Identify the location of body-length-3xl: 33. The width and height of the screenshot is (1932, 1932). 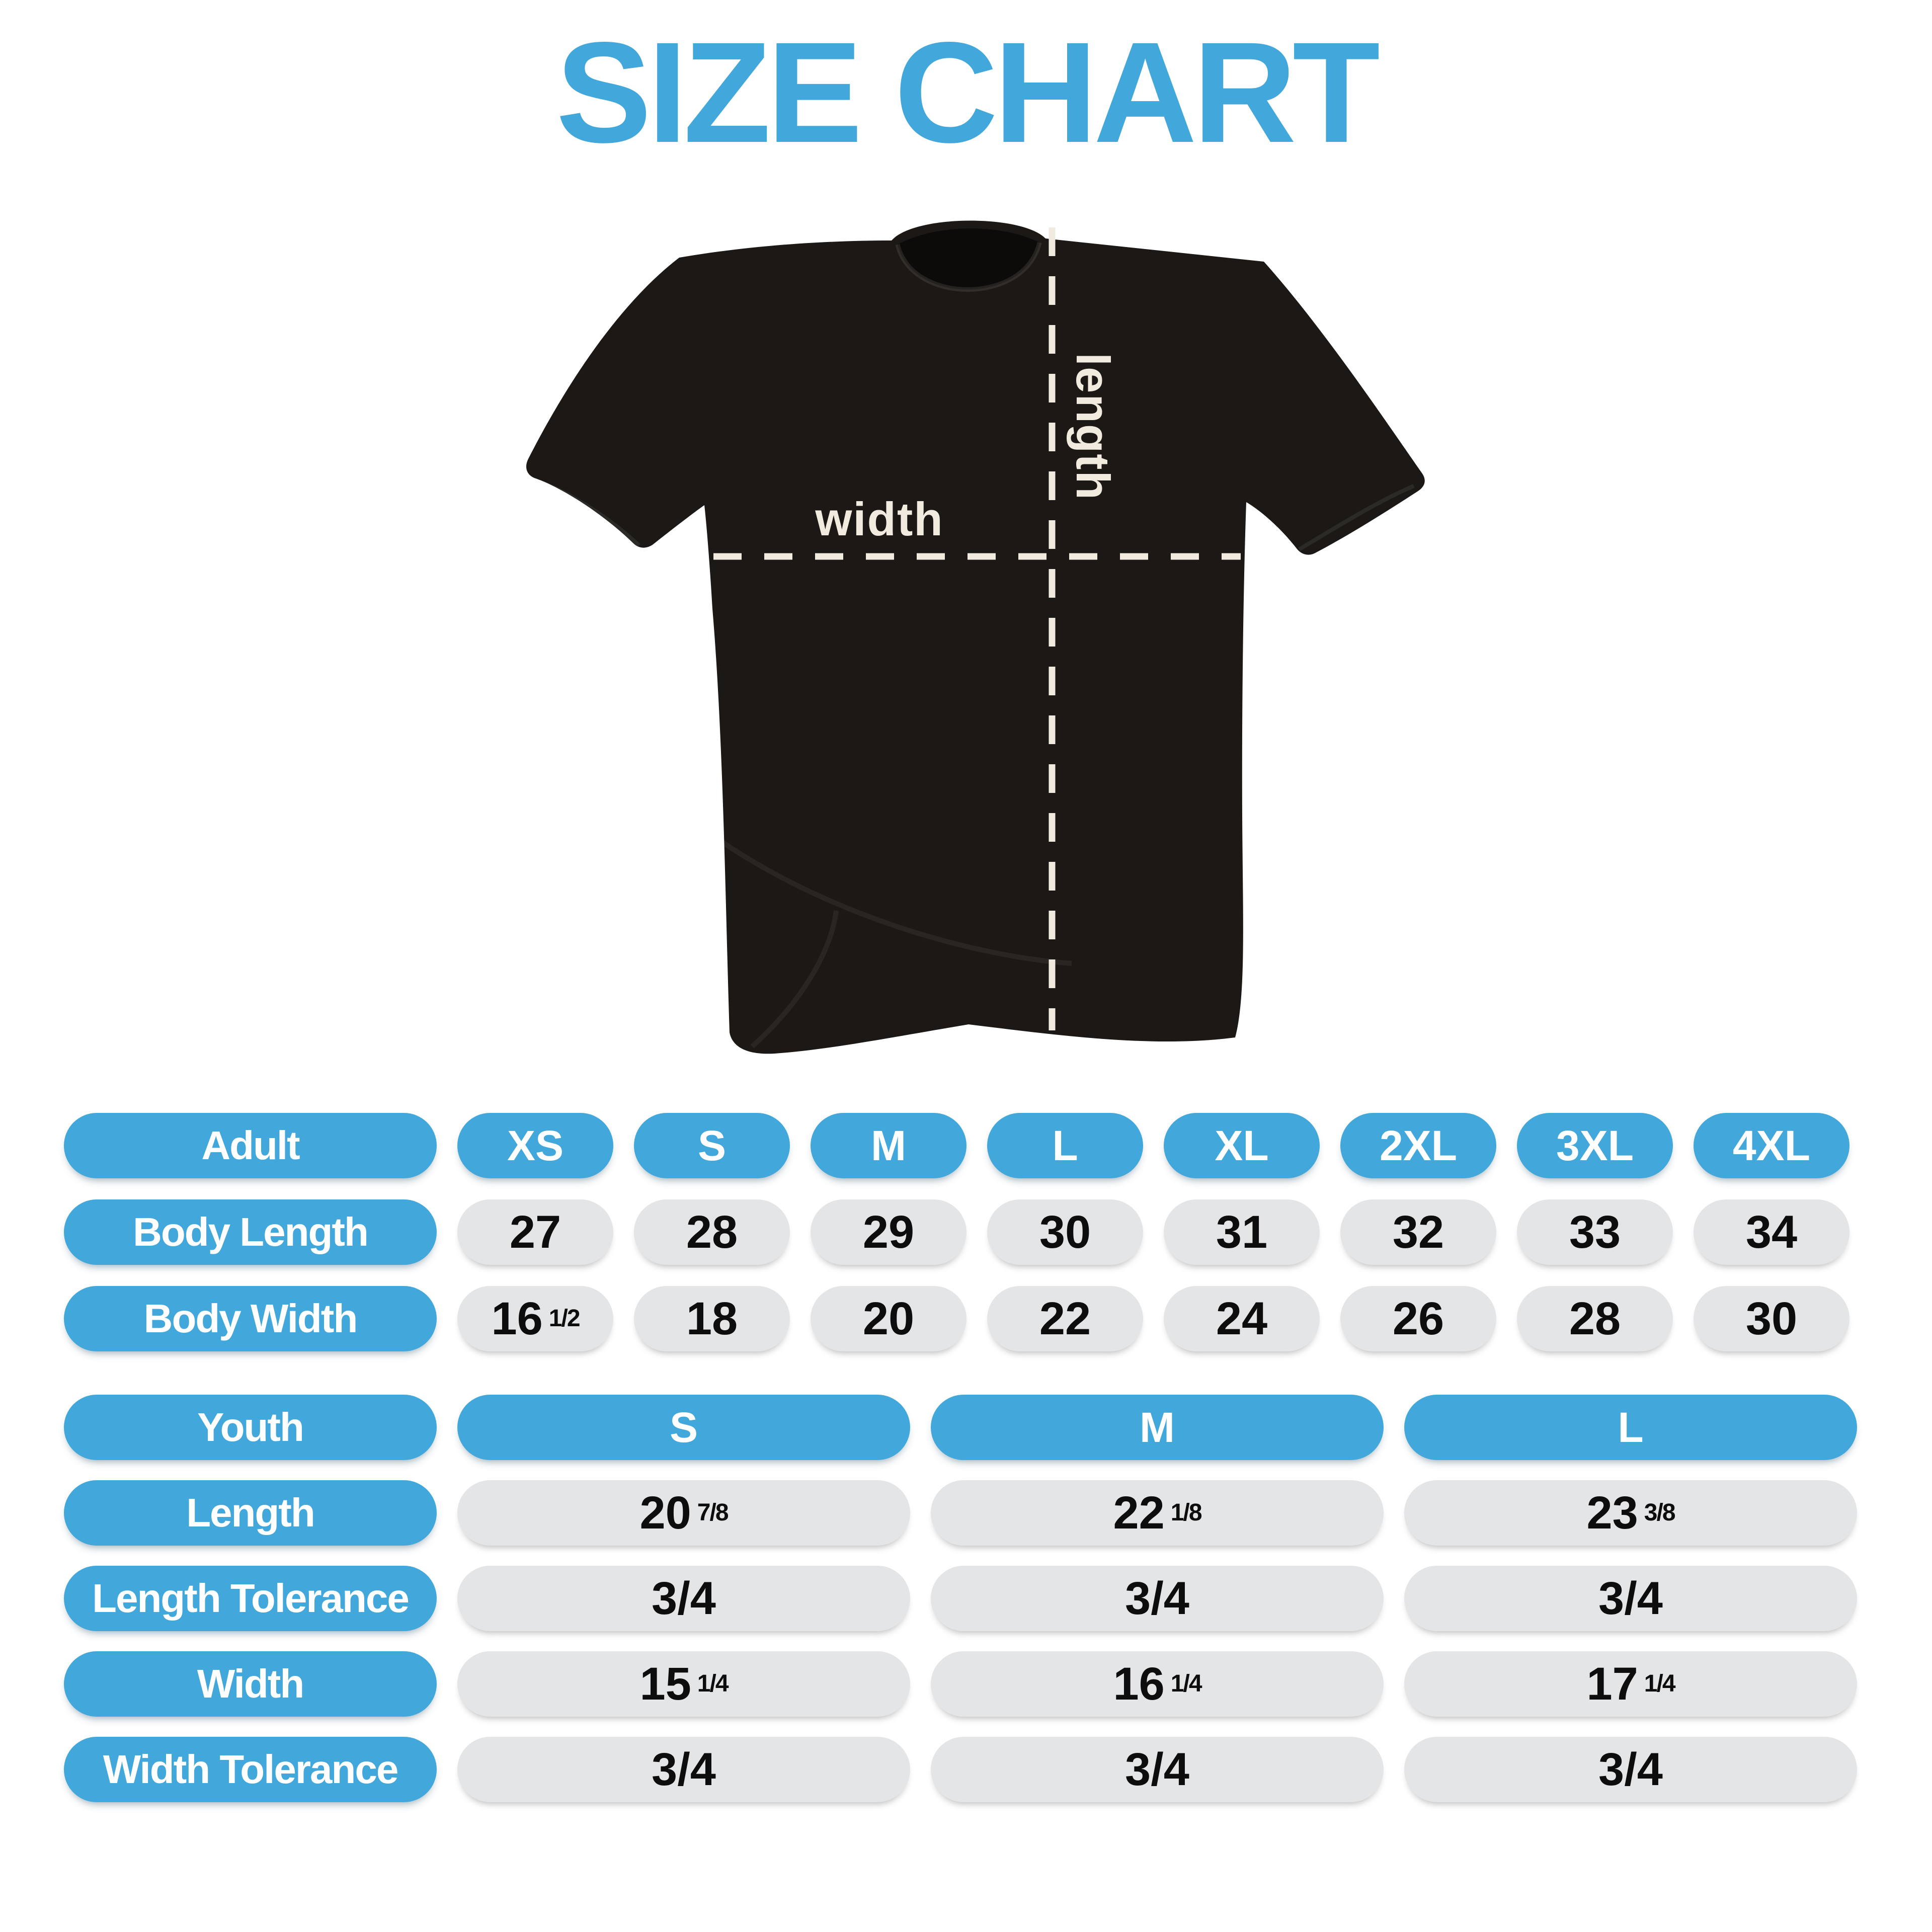
(1595, 1232).